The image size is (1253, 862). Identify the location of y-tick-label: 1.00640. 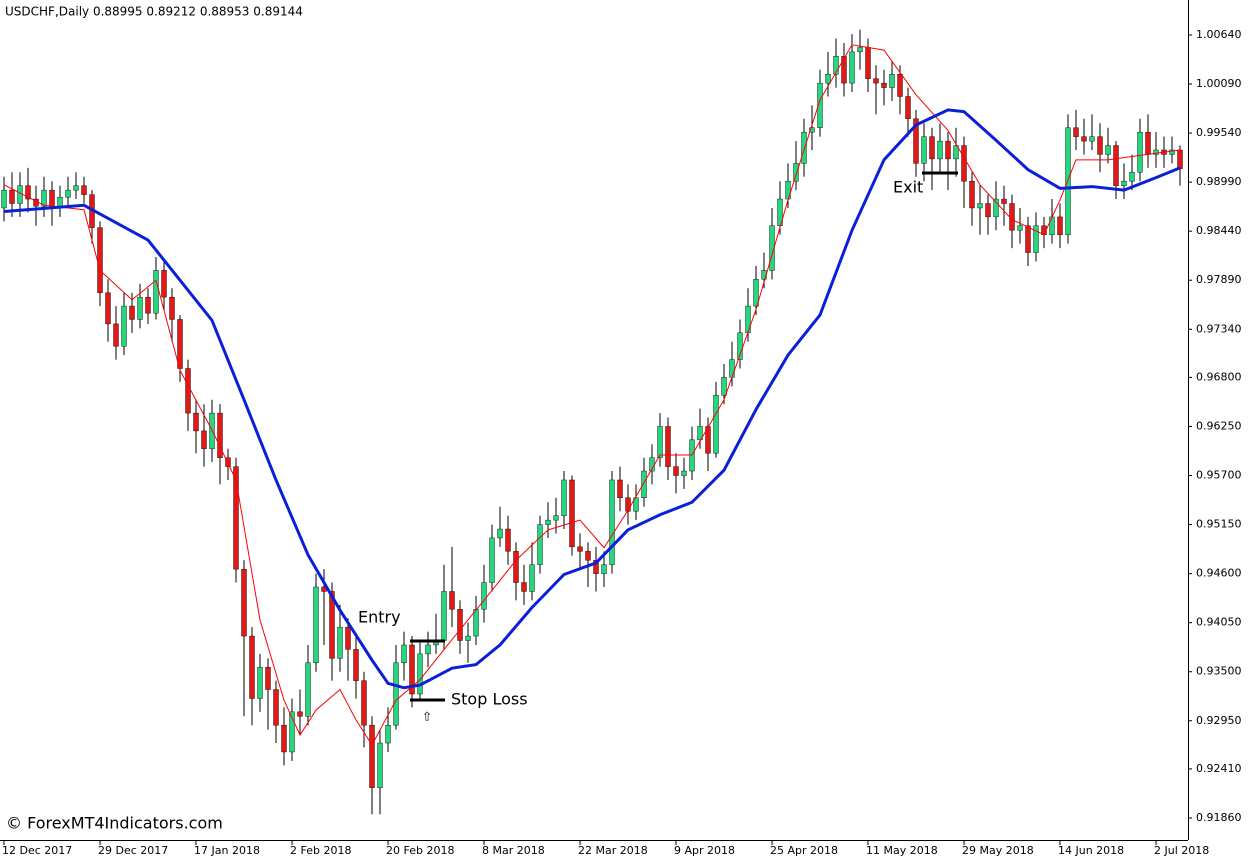
(1219, 34).